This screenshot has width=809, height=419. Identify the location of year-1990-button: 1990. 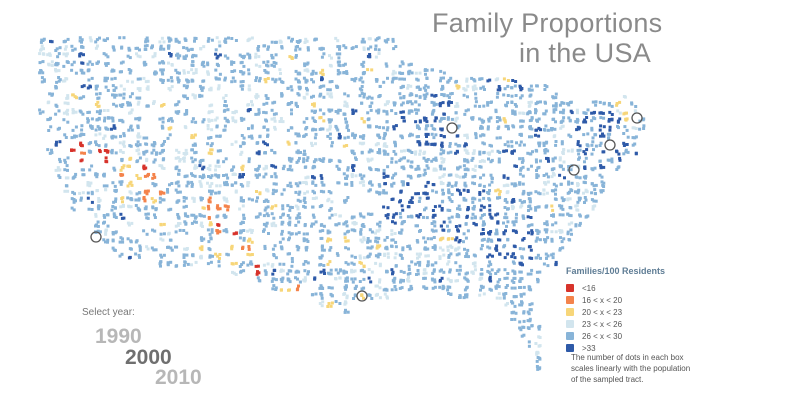
(118, 336).